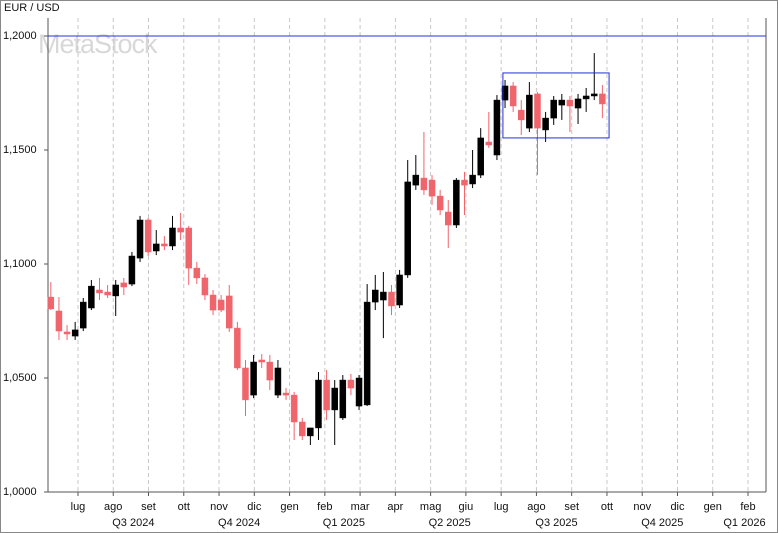  Describe the element at coordinates (20, 150) in the screenshot. I see `y-tick-label: 1,1500` at that location.